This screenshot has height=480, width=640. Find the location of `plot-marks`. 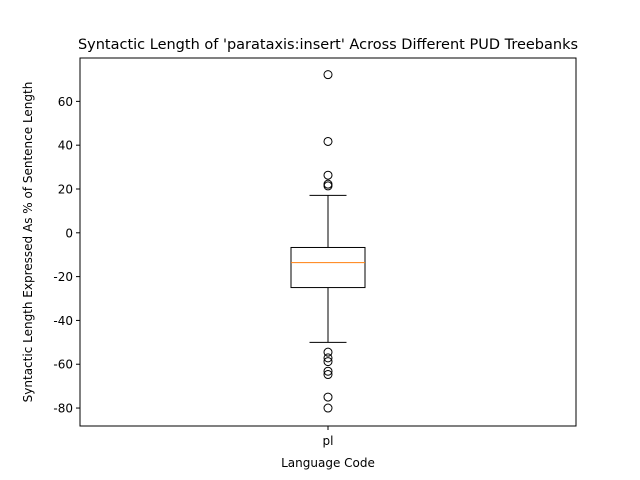

plot-marks is located at coordinates (328, 241).